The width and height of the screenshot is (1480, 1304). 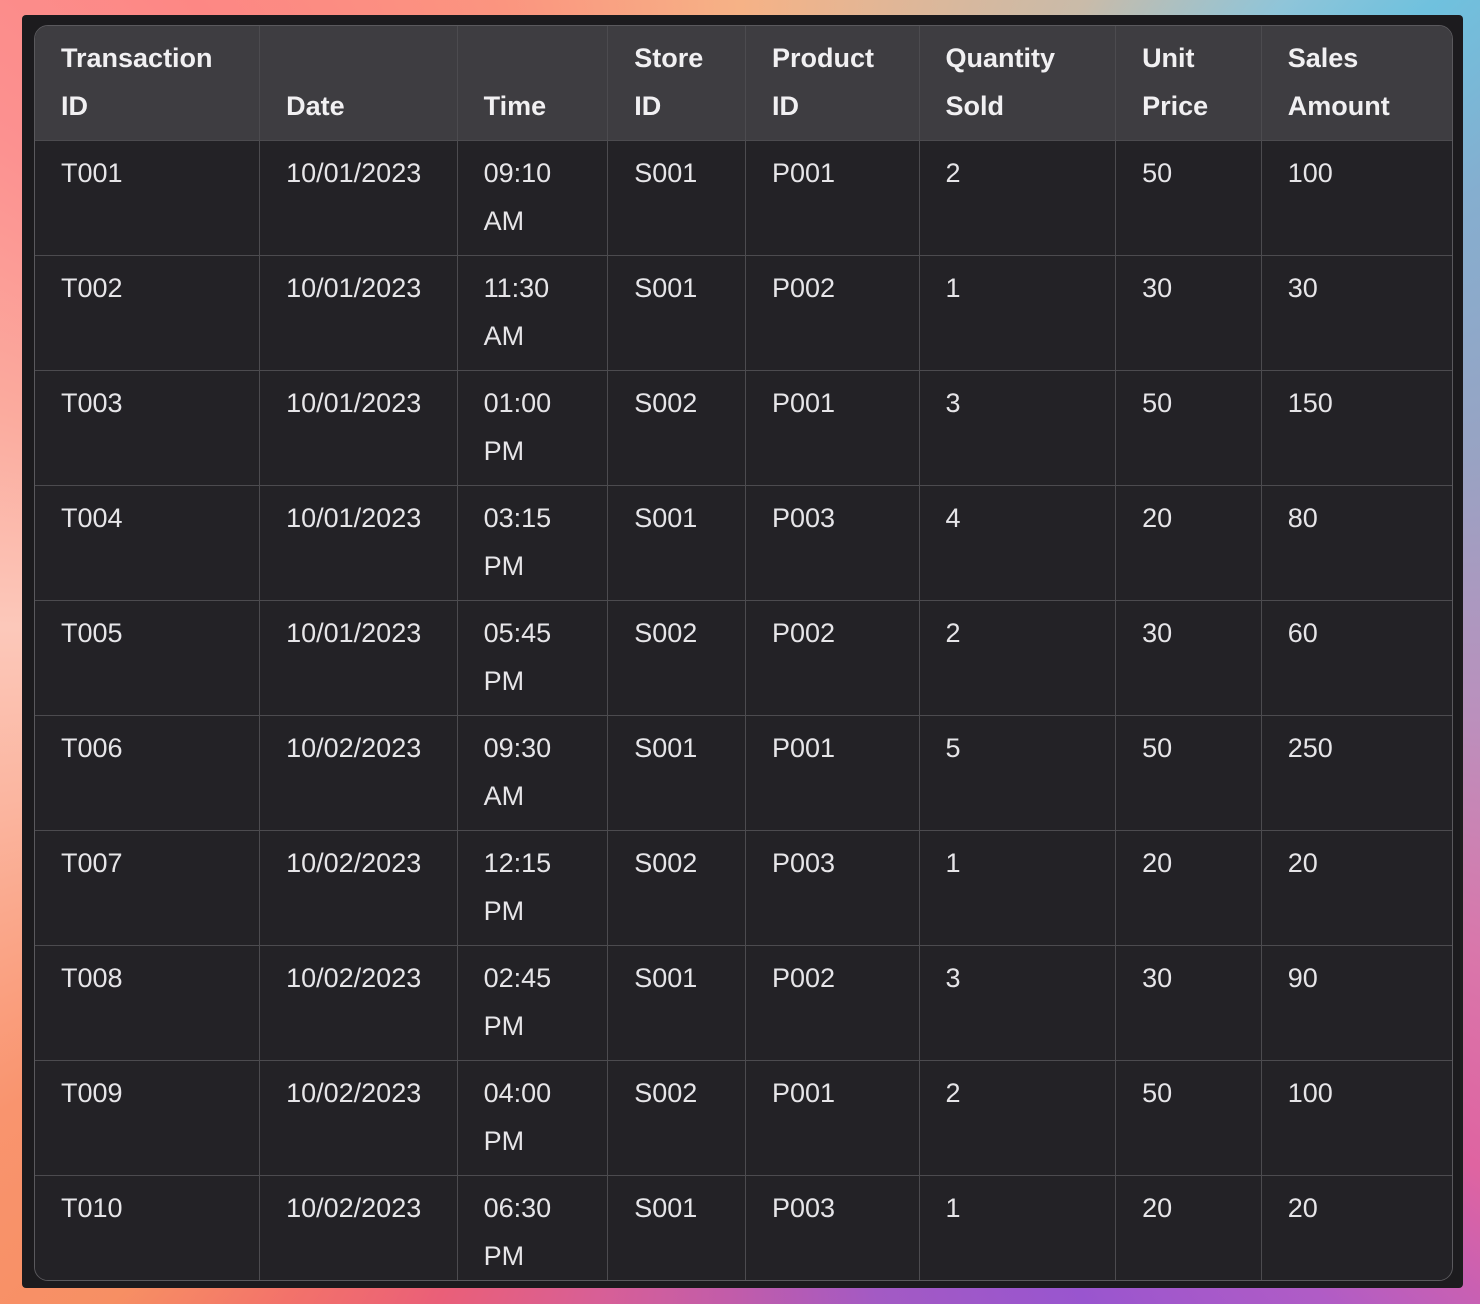 What do you see at coordinates (1356, 428) in the screenshot?
I see `cell-sales_amount: 150` at bounding box center [1356, 428].